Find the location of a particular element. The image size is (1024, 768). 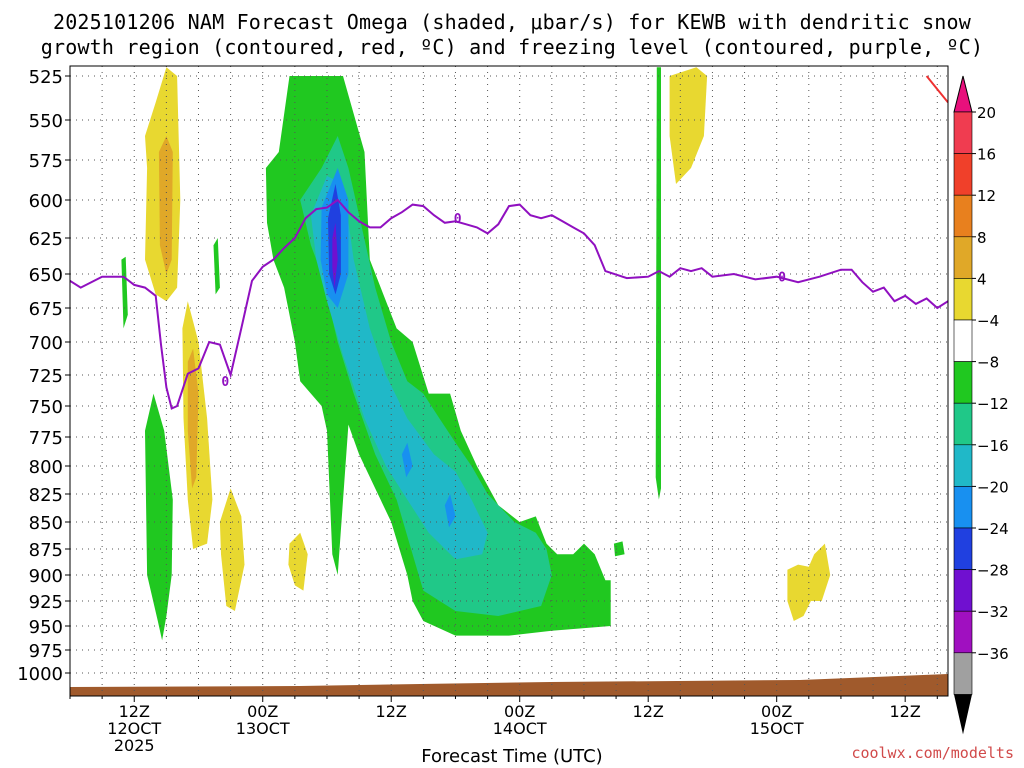

y-tick-label: 750 is located at coordinates (46, 407).